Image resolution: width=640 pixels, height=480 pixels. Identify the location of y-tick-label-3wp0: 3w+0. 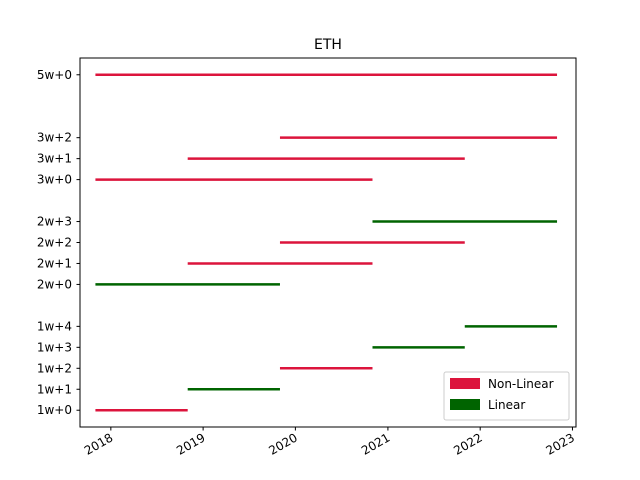
(54, 180).